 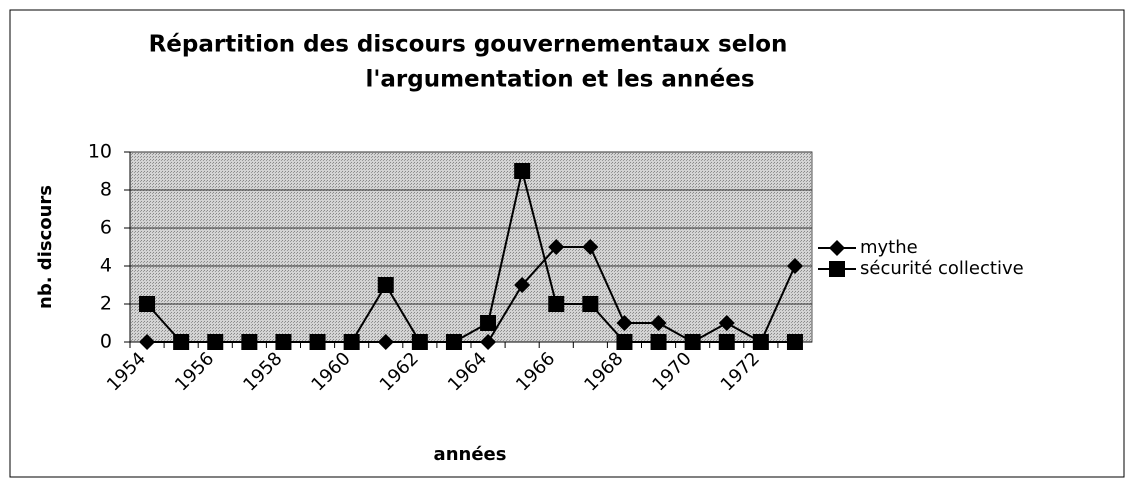 I want to click on y-tick-label: 6, so click(x=106, y=228).